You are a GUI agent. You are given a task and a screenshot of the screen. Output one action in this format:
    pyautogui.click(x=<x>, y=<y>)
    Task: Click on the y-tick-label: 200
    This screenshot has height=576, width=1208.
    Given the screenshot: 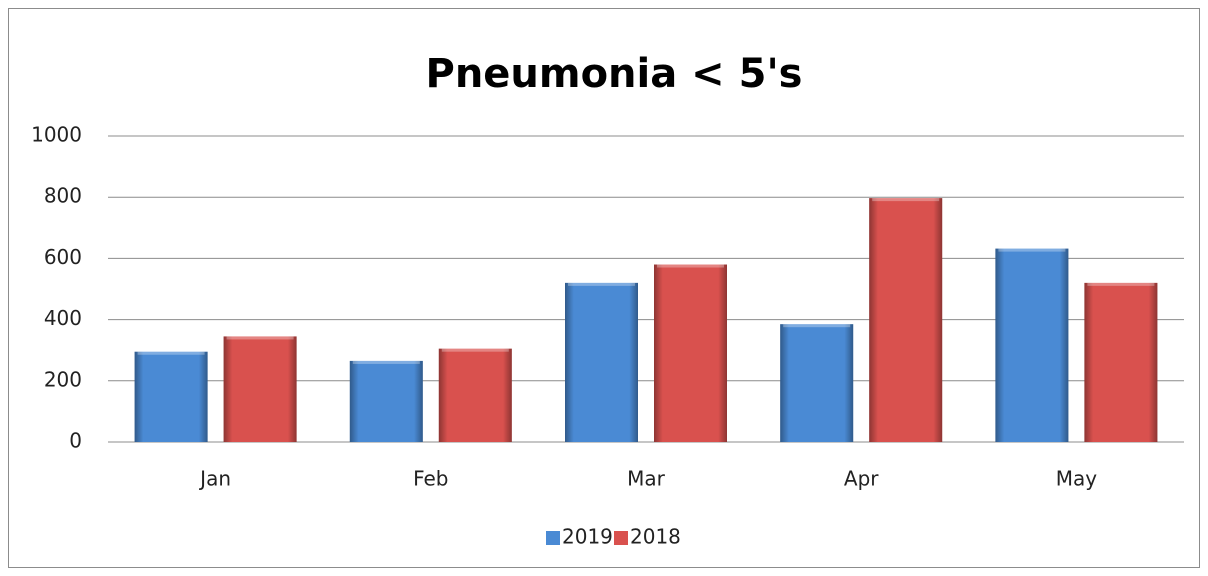 What is the action you would take?
    pyautogui.click(x=63, y=379)
    